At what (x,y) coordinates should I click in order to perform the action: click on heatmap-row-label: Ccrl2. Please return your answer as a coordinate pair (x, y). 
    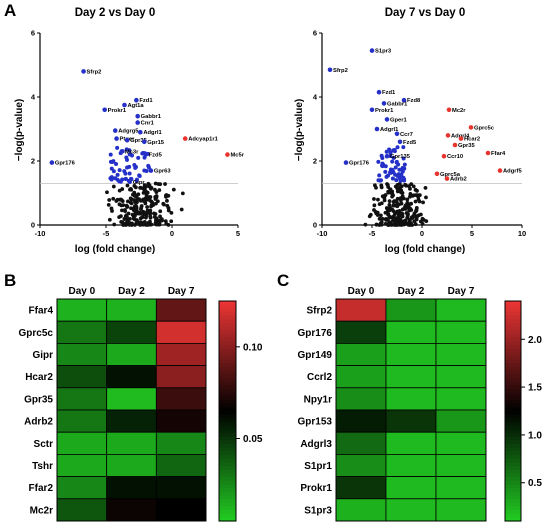
    Looking at the image, I should click on (319, 377).